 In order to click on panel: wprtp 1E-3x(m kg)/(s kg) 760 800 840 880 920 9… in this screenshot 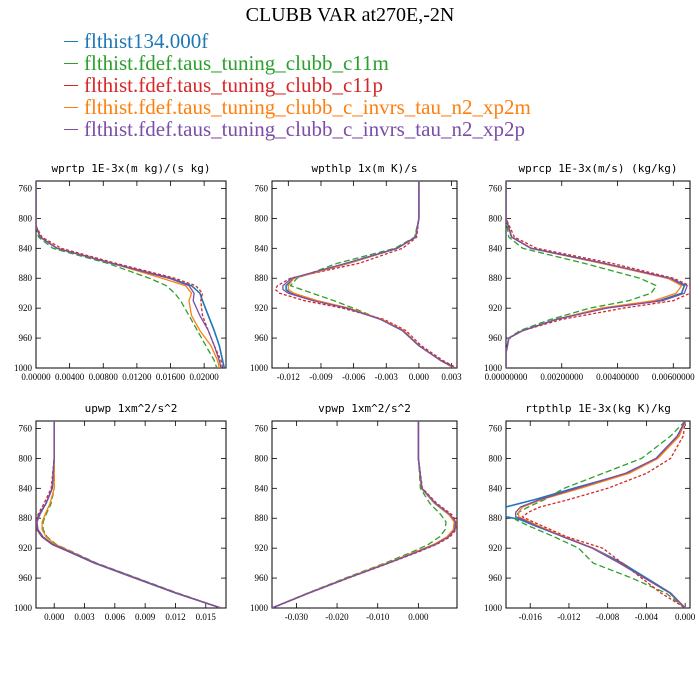, I will do `click(120, 272)`.